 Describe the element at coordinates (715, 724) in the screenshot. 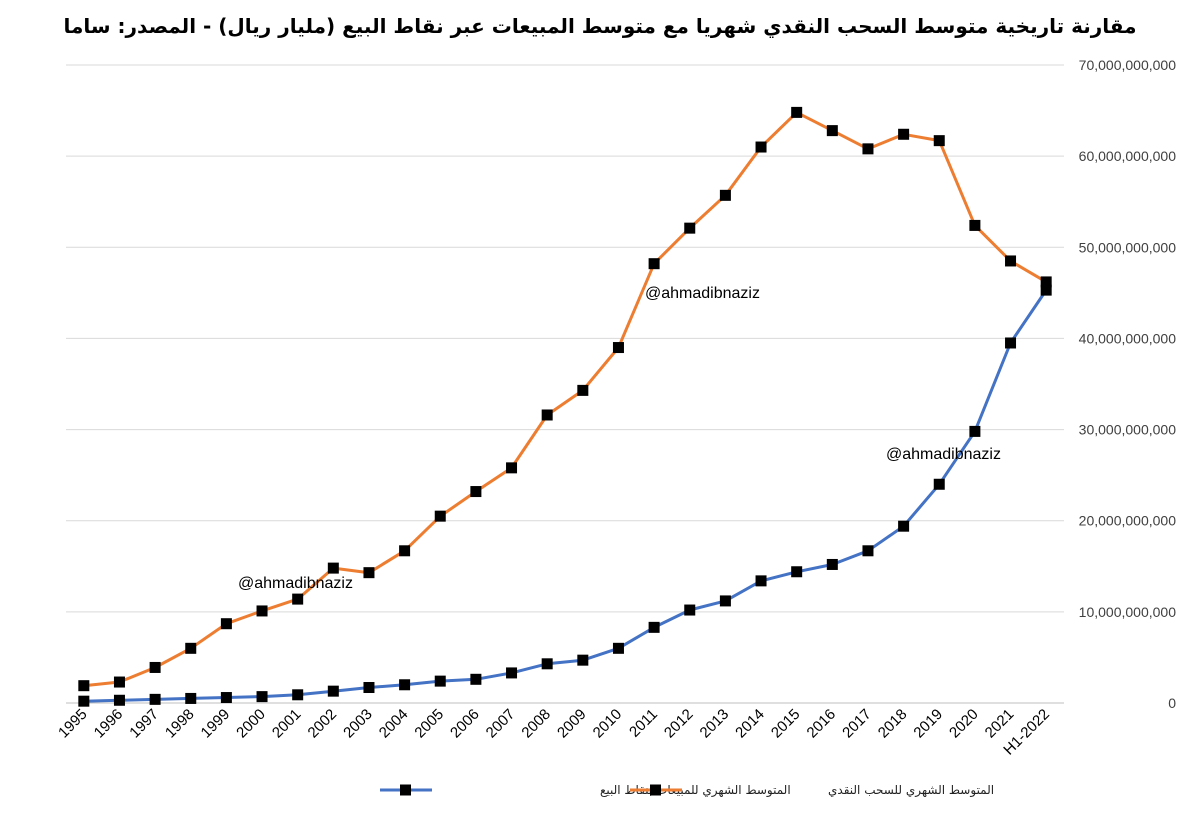

I see `x-tick-label: 2013` at that location.